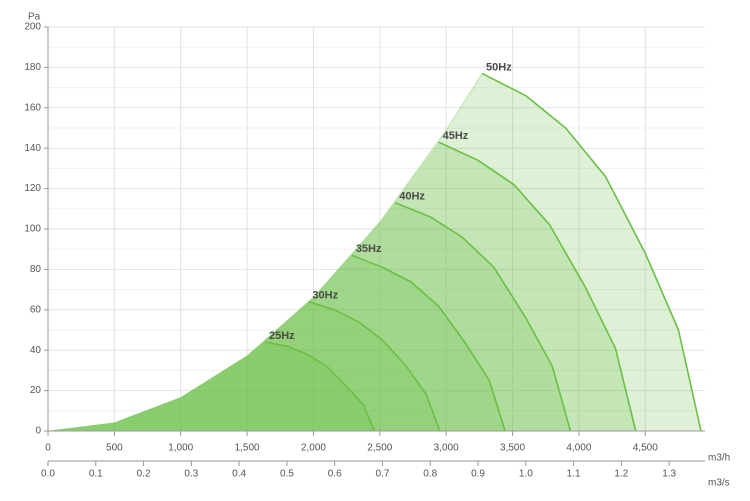  Describe the element at coordinates (32, 27) in the screenshot. I see `y-tick-label: 200` at that location.